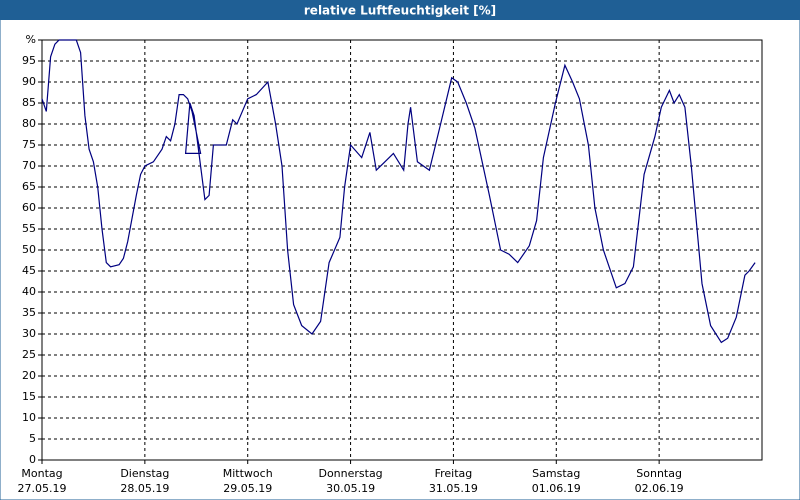 The width and height of the screenshot is (800, 500). I want to click on chart-title: relative Luftfeuchtigkeit [%], so click(400, 11).